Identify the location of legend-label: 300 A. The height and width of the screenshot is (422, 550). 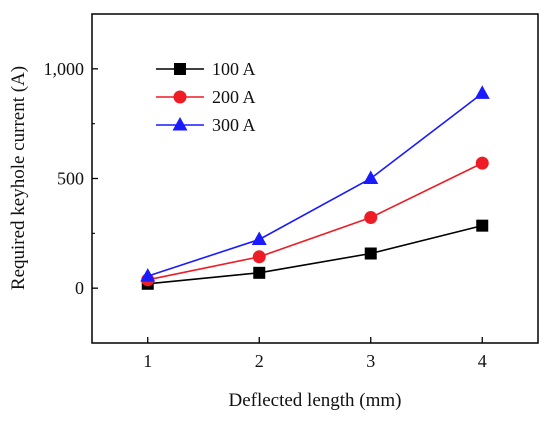
(234, 125).